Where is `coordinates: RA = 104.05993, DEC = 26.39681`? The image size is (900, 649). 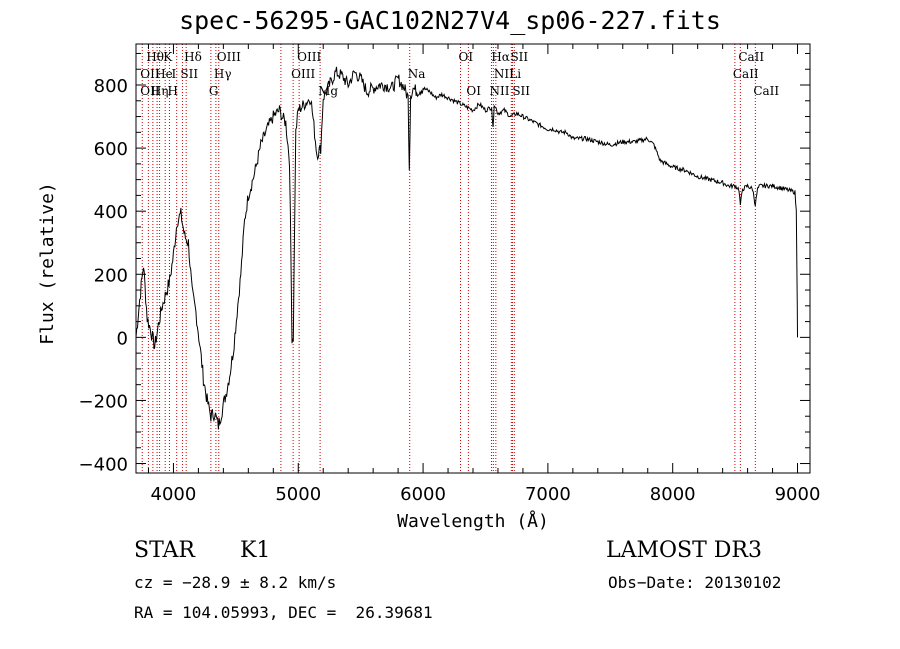 coordinates: RA = 104.05993, DEC = 26.39681 is located at coordinates (283, 612).